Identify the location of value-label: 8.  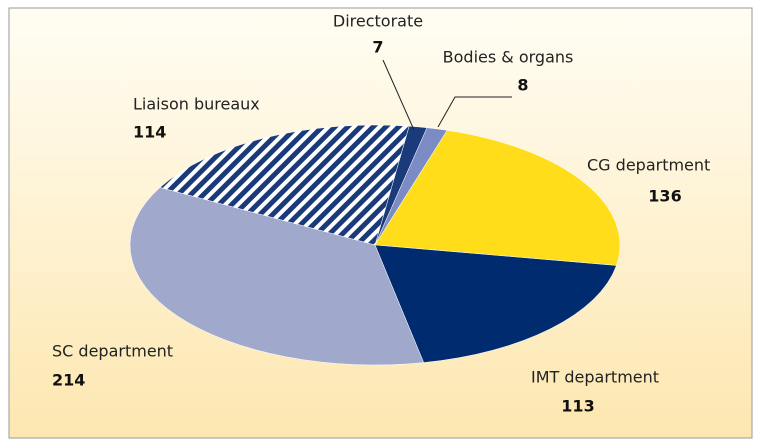
(522, 85).